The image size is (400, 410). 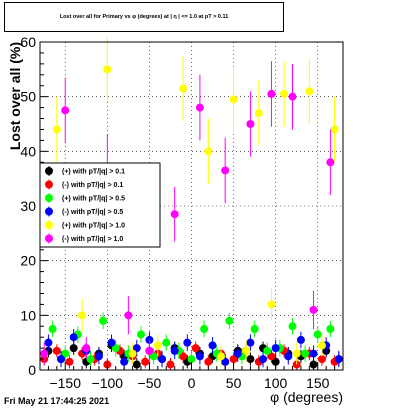 I want to click on legend-label: (-) with pT/|q| > 0.1, so click(x=92, y=185).